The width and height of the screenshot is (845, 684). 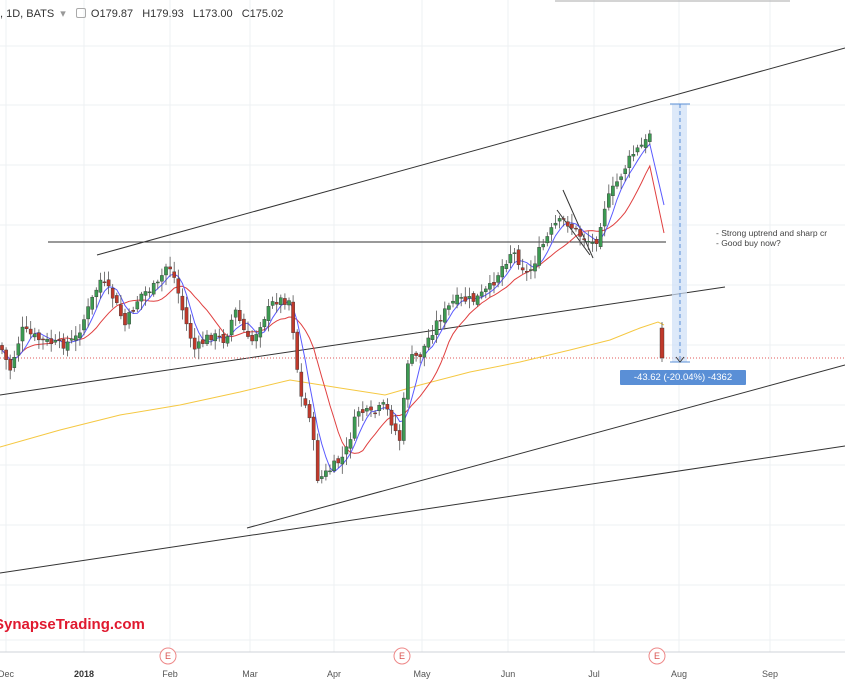 I want to click on high-label: H, so click(x=146, y=14).